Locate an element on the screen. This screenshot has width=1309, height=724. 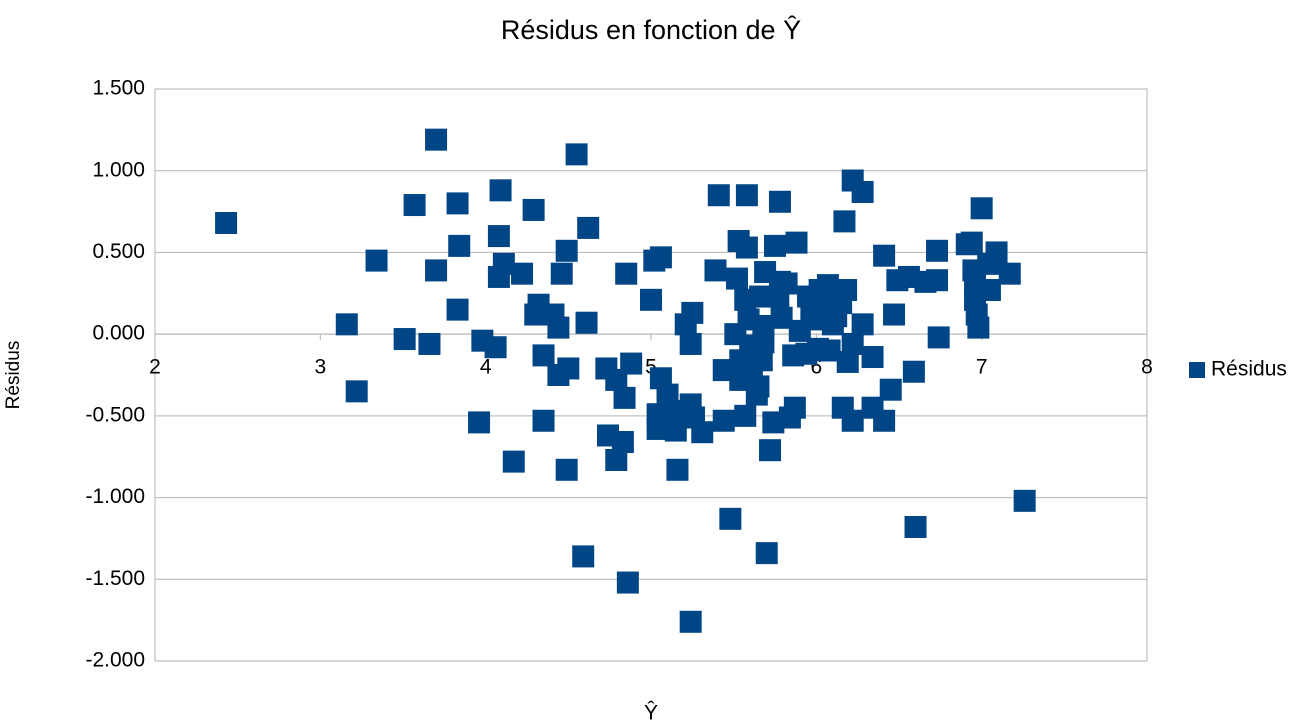
x-tick-label: 7 is located at coordinates (982, 367).